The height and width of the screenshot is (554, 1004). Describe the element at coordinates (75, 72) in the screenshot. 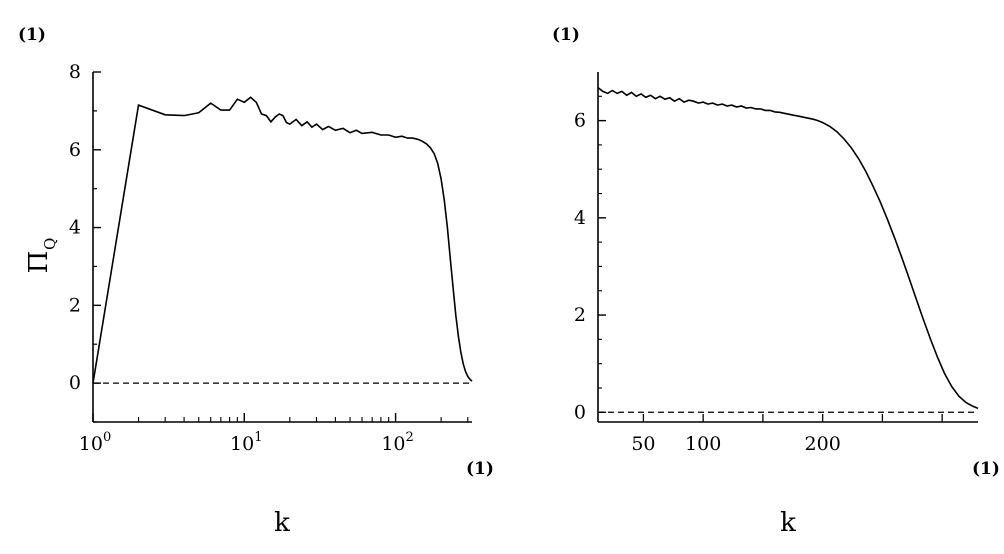

I see `left-y-tick-label: 8` at that location.